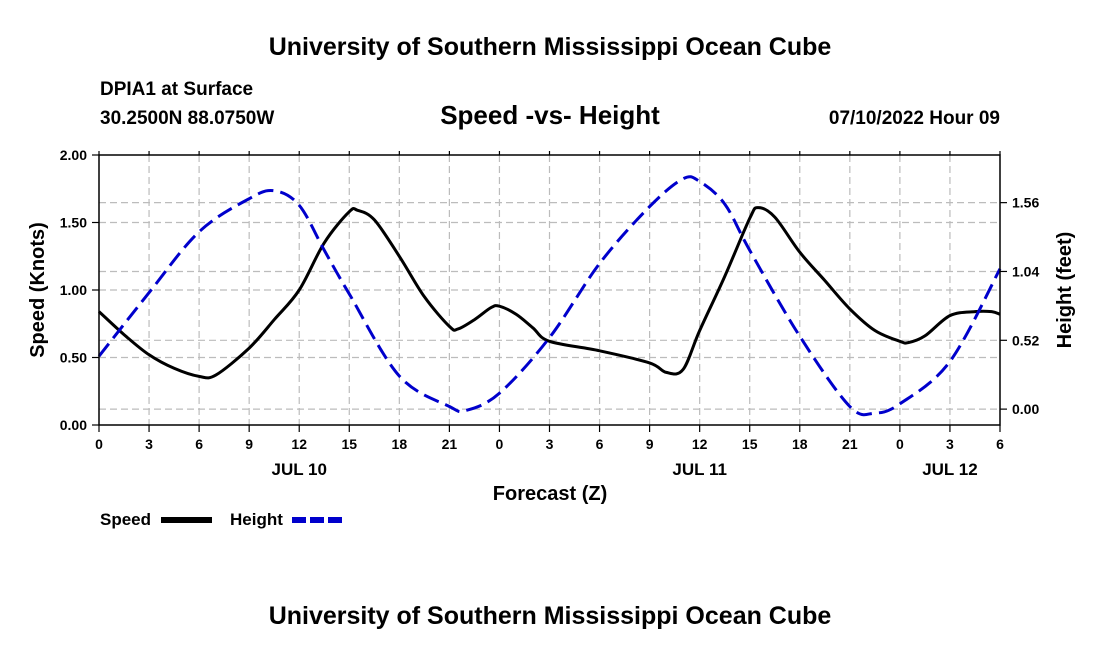 The image size is (1100, 650). What do you see at coordinates (550, 494) in the screenshot?
I see `x-axis-title: Forecast (Z)` at bounding box center [550, 494].